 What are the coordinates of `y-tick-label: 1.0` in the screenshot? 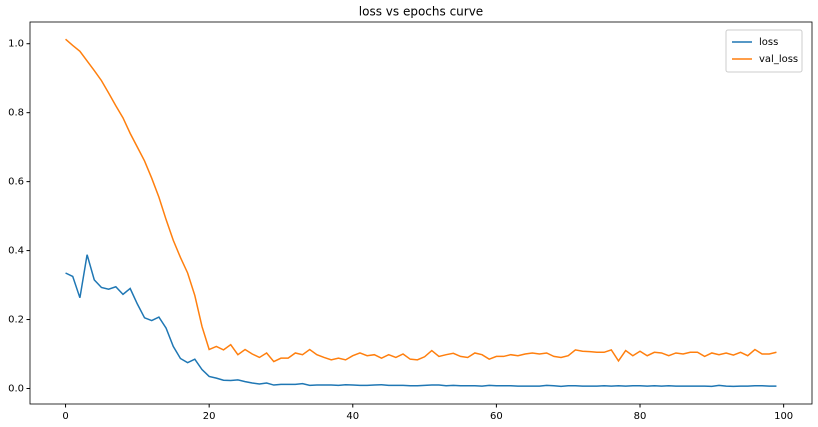 It's located at (16, 44).